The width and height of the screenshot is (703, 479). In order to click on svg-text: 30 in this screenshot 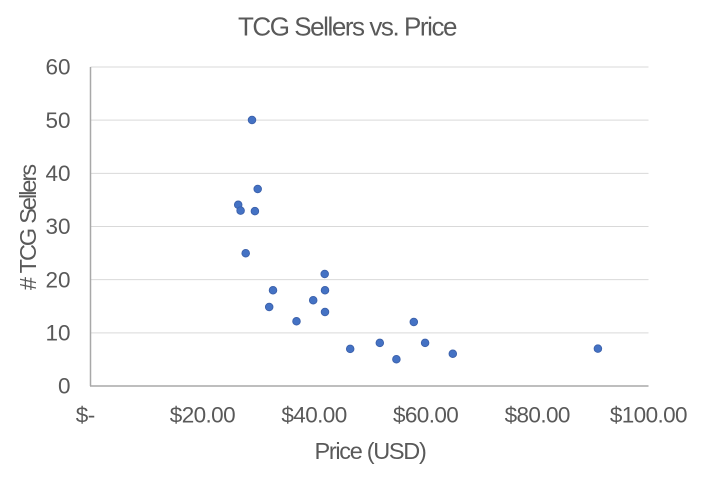, I will do `click(57, 226)`.